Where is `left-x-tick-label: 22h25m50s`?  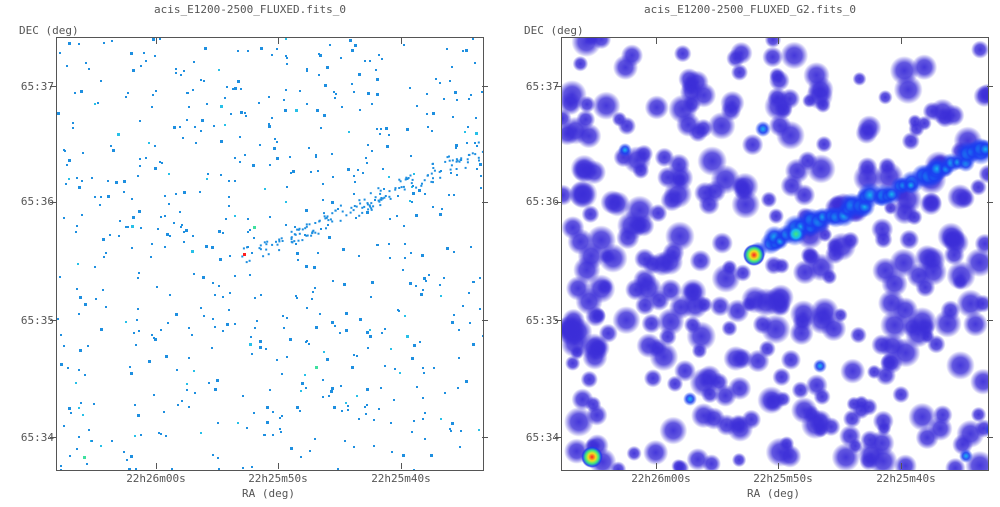 left-x-tick-label: 22h25m50s is located at coordinates (278, 478).